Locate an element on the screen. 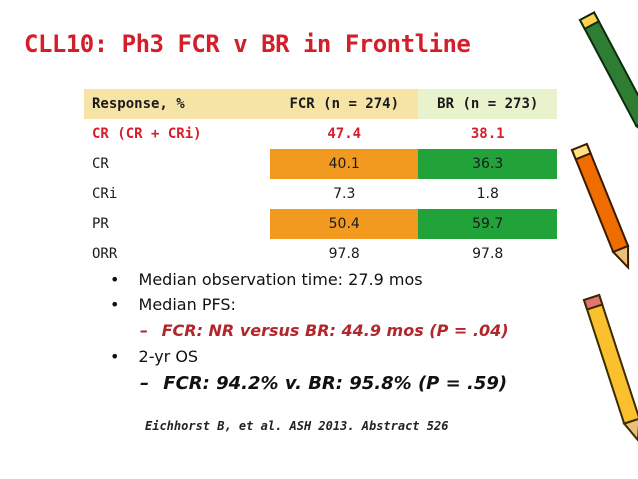 The height and width of the screenshot is (479, 638). slide-title: CLL10: Ph3 FCR v BR in Frontline is located at coordinates (247, 44).